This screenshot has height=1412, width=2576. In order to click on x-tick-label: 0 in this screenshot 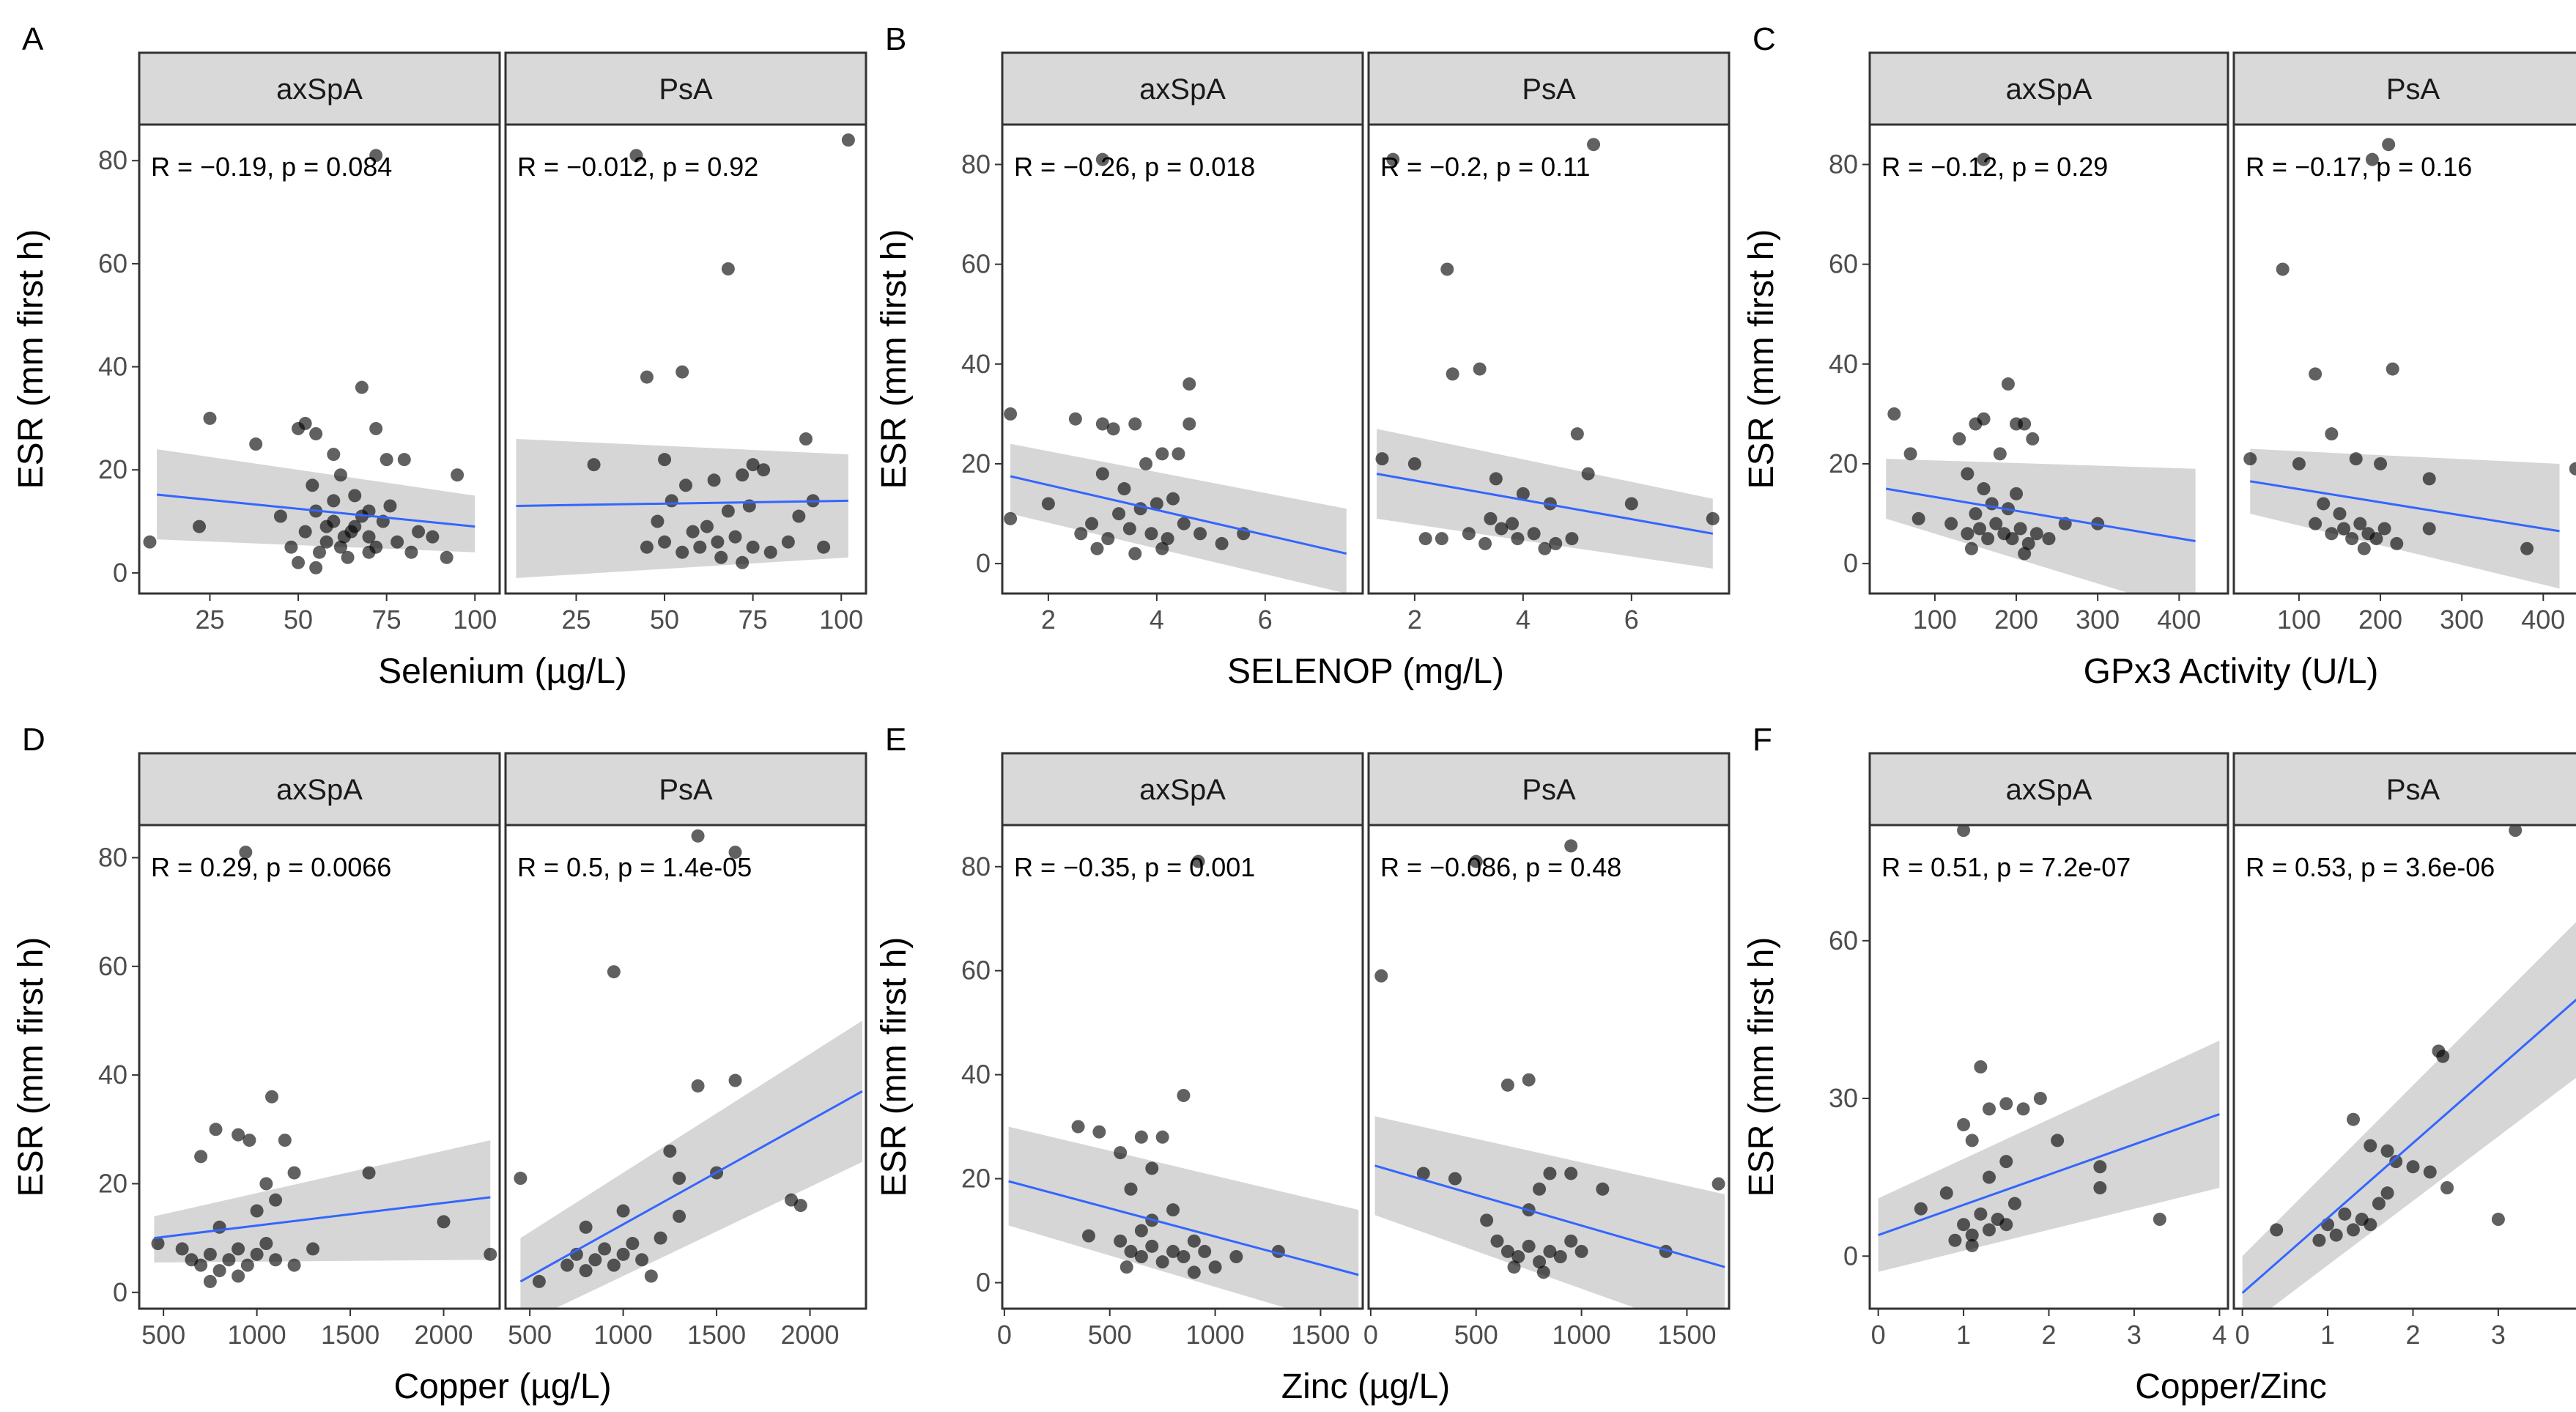, I will do `click(1004, 1335)`.